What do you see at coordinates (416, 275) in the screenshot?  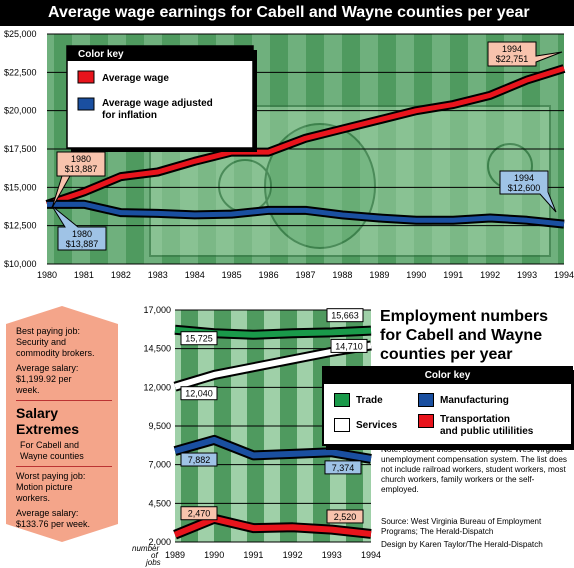 I see `wage-x-tick-label: 1990` at bounding box center [416, 275].